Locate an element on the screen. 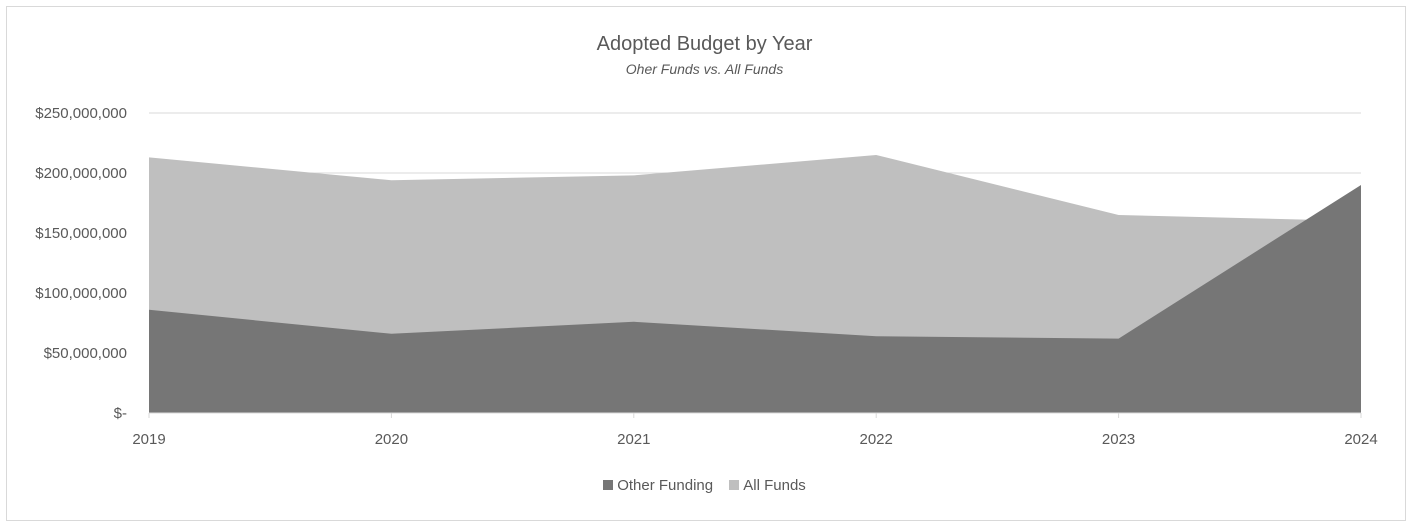 This screenshot has width=1409, height=521. chart-subtitle: Oher Funds vs. All Funds is located at coordinates (704, 69).